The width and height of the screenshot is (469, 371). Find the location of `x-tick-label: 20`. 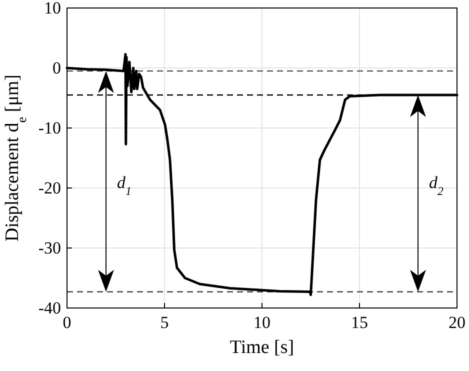

x-tick-label: 20 is located at coordinates (457, 322).